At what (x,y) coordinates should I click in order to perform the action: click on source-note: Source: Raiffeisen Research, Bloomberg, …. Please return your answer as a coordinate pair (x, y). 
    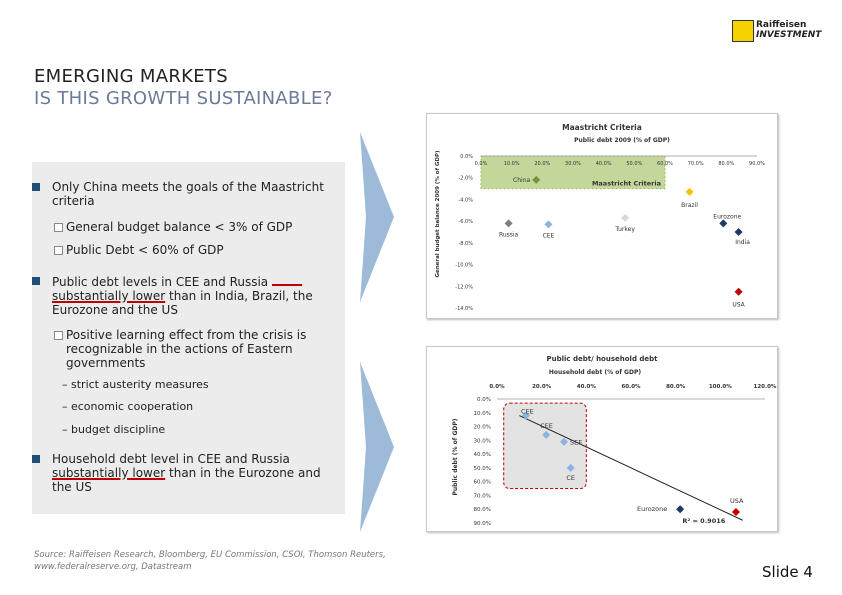
    Looking at the image, I should click on (210, 561).